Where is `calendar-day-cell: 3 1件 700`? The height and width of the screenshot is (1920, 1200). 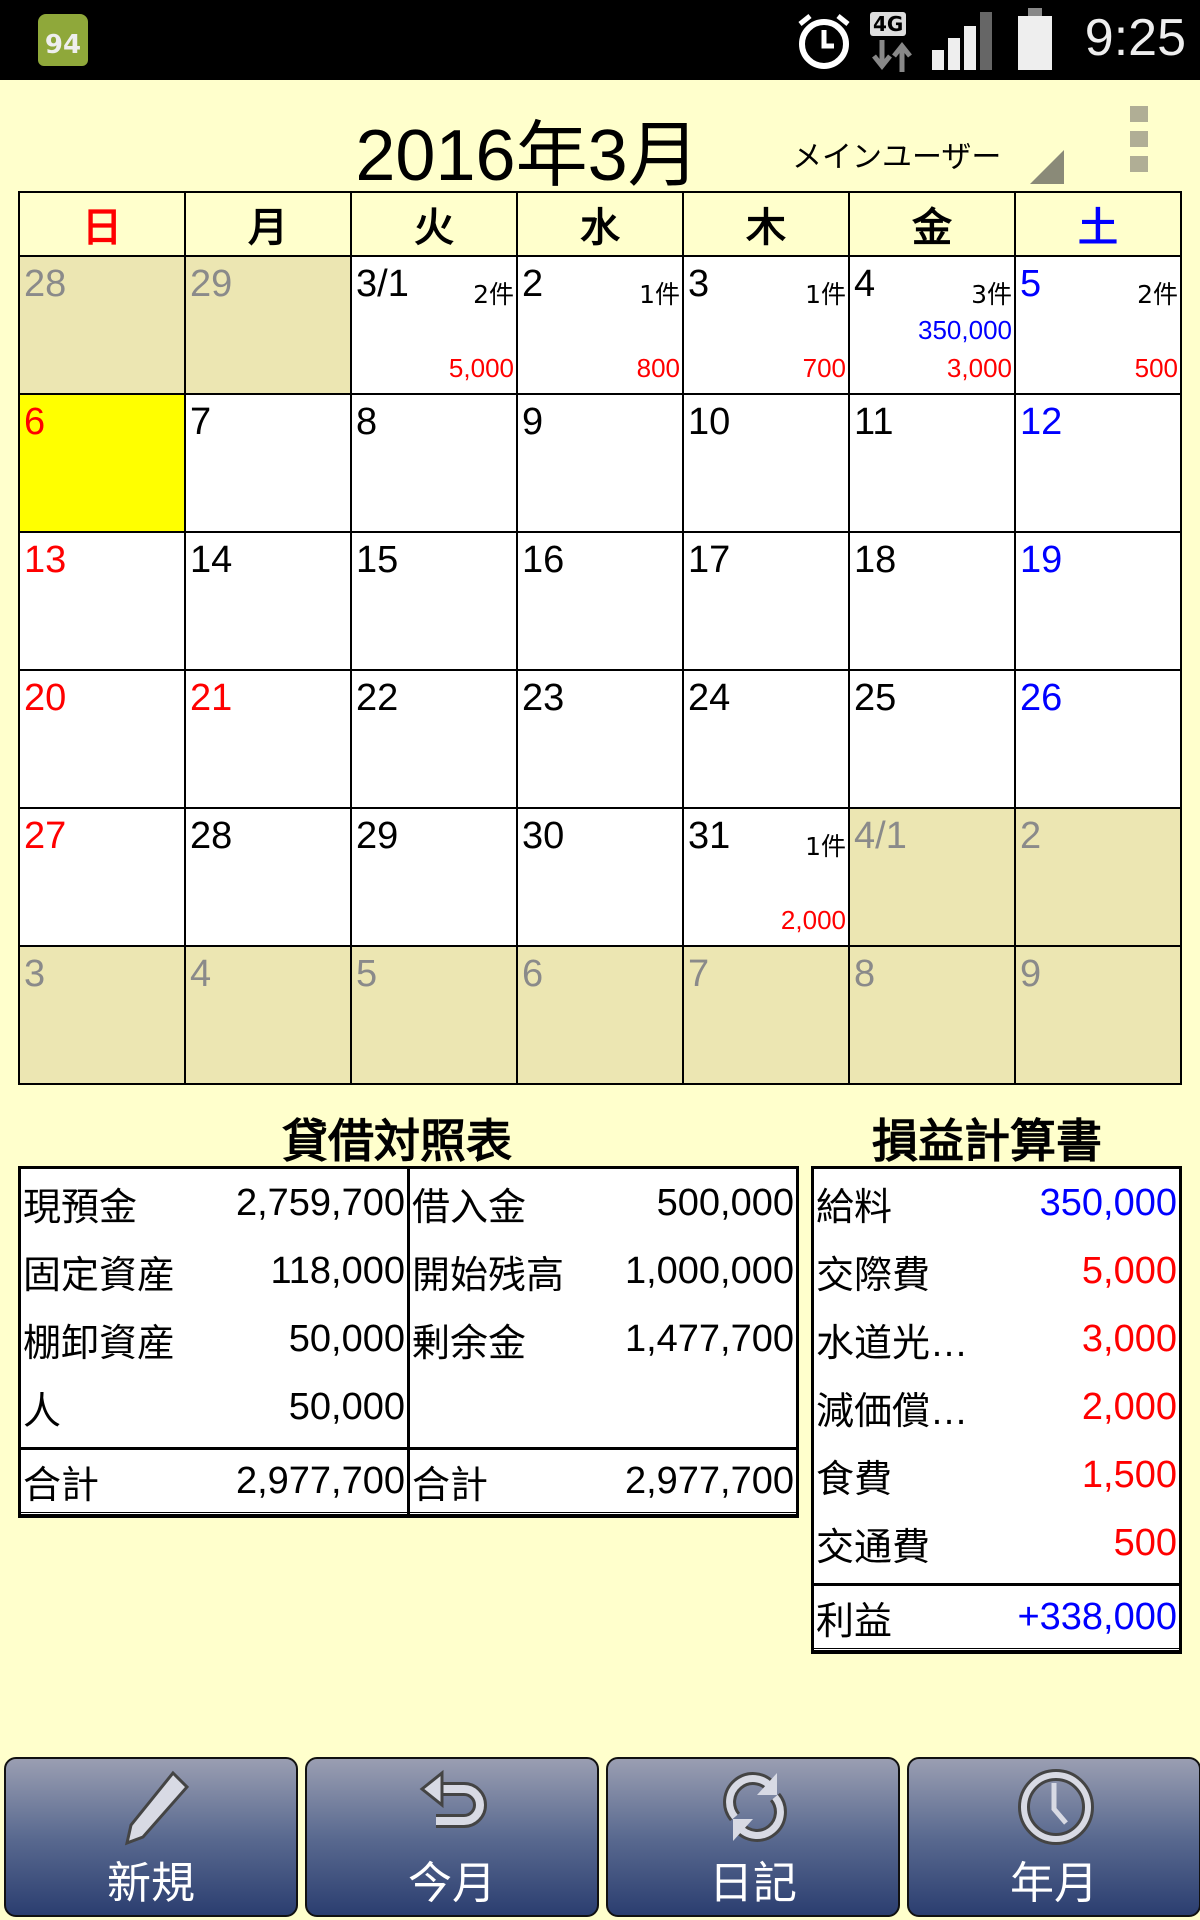 calendar-day-cell: 3 1件 700 is located at coordinates (766, 325).